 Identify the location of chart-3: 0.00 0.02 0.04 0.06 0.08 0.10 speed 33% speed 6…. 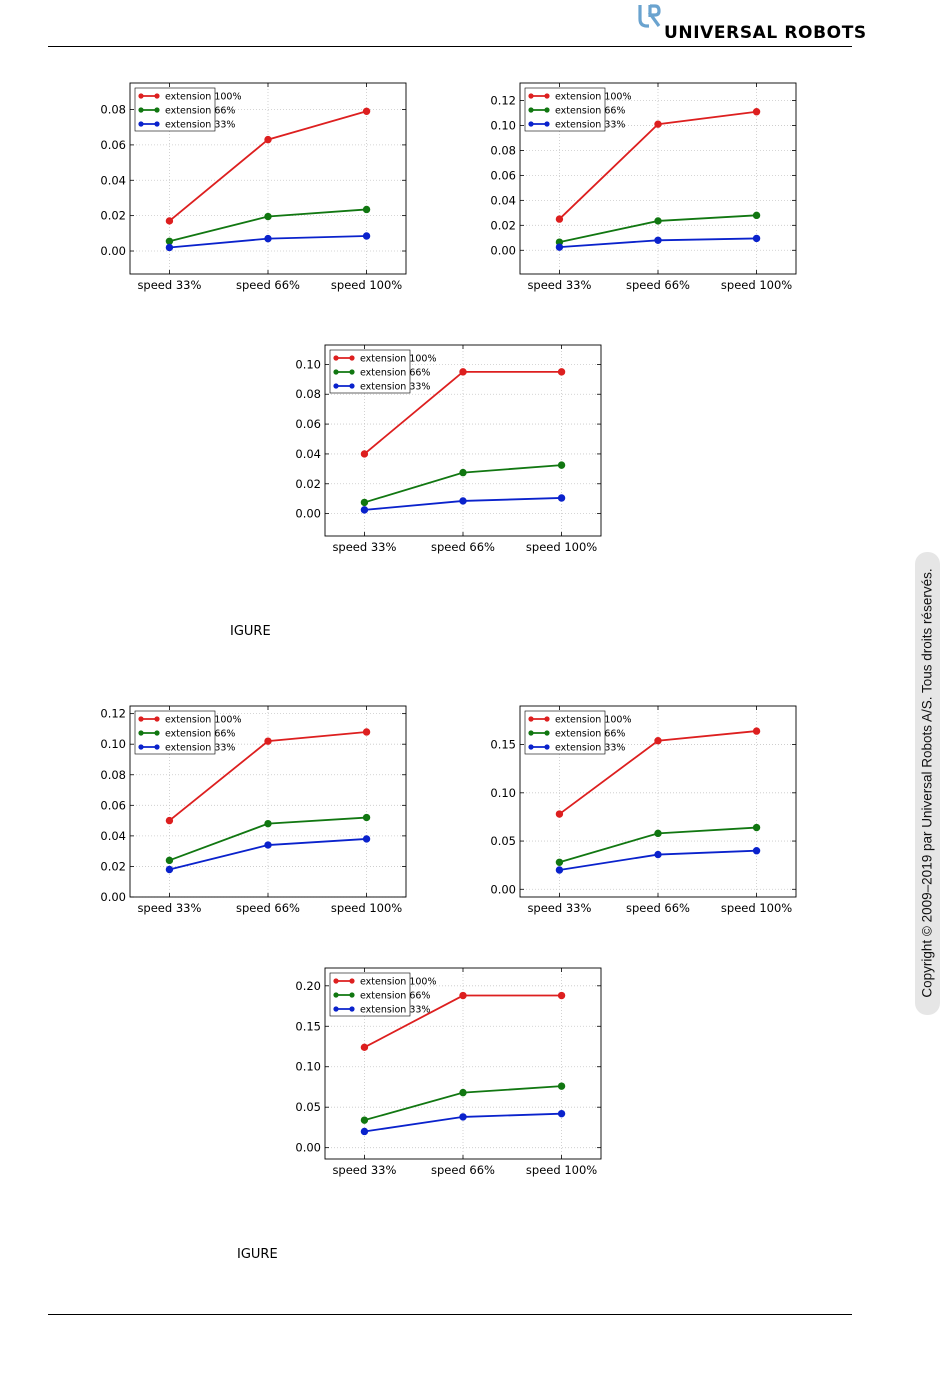
(438, 453).